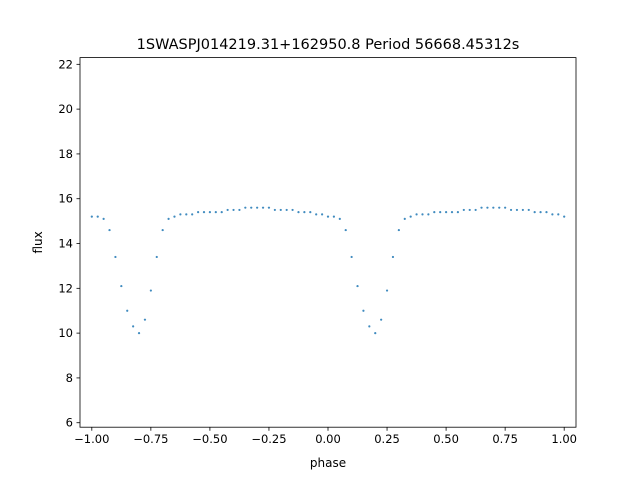 Image resolution: width=640 pixels, height=480 pixels. What do you see at coordinates (65, 154) in the screenshot?
I see `y-tick-label: 18` at bounding box center [65, 154].